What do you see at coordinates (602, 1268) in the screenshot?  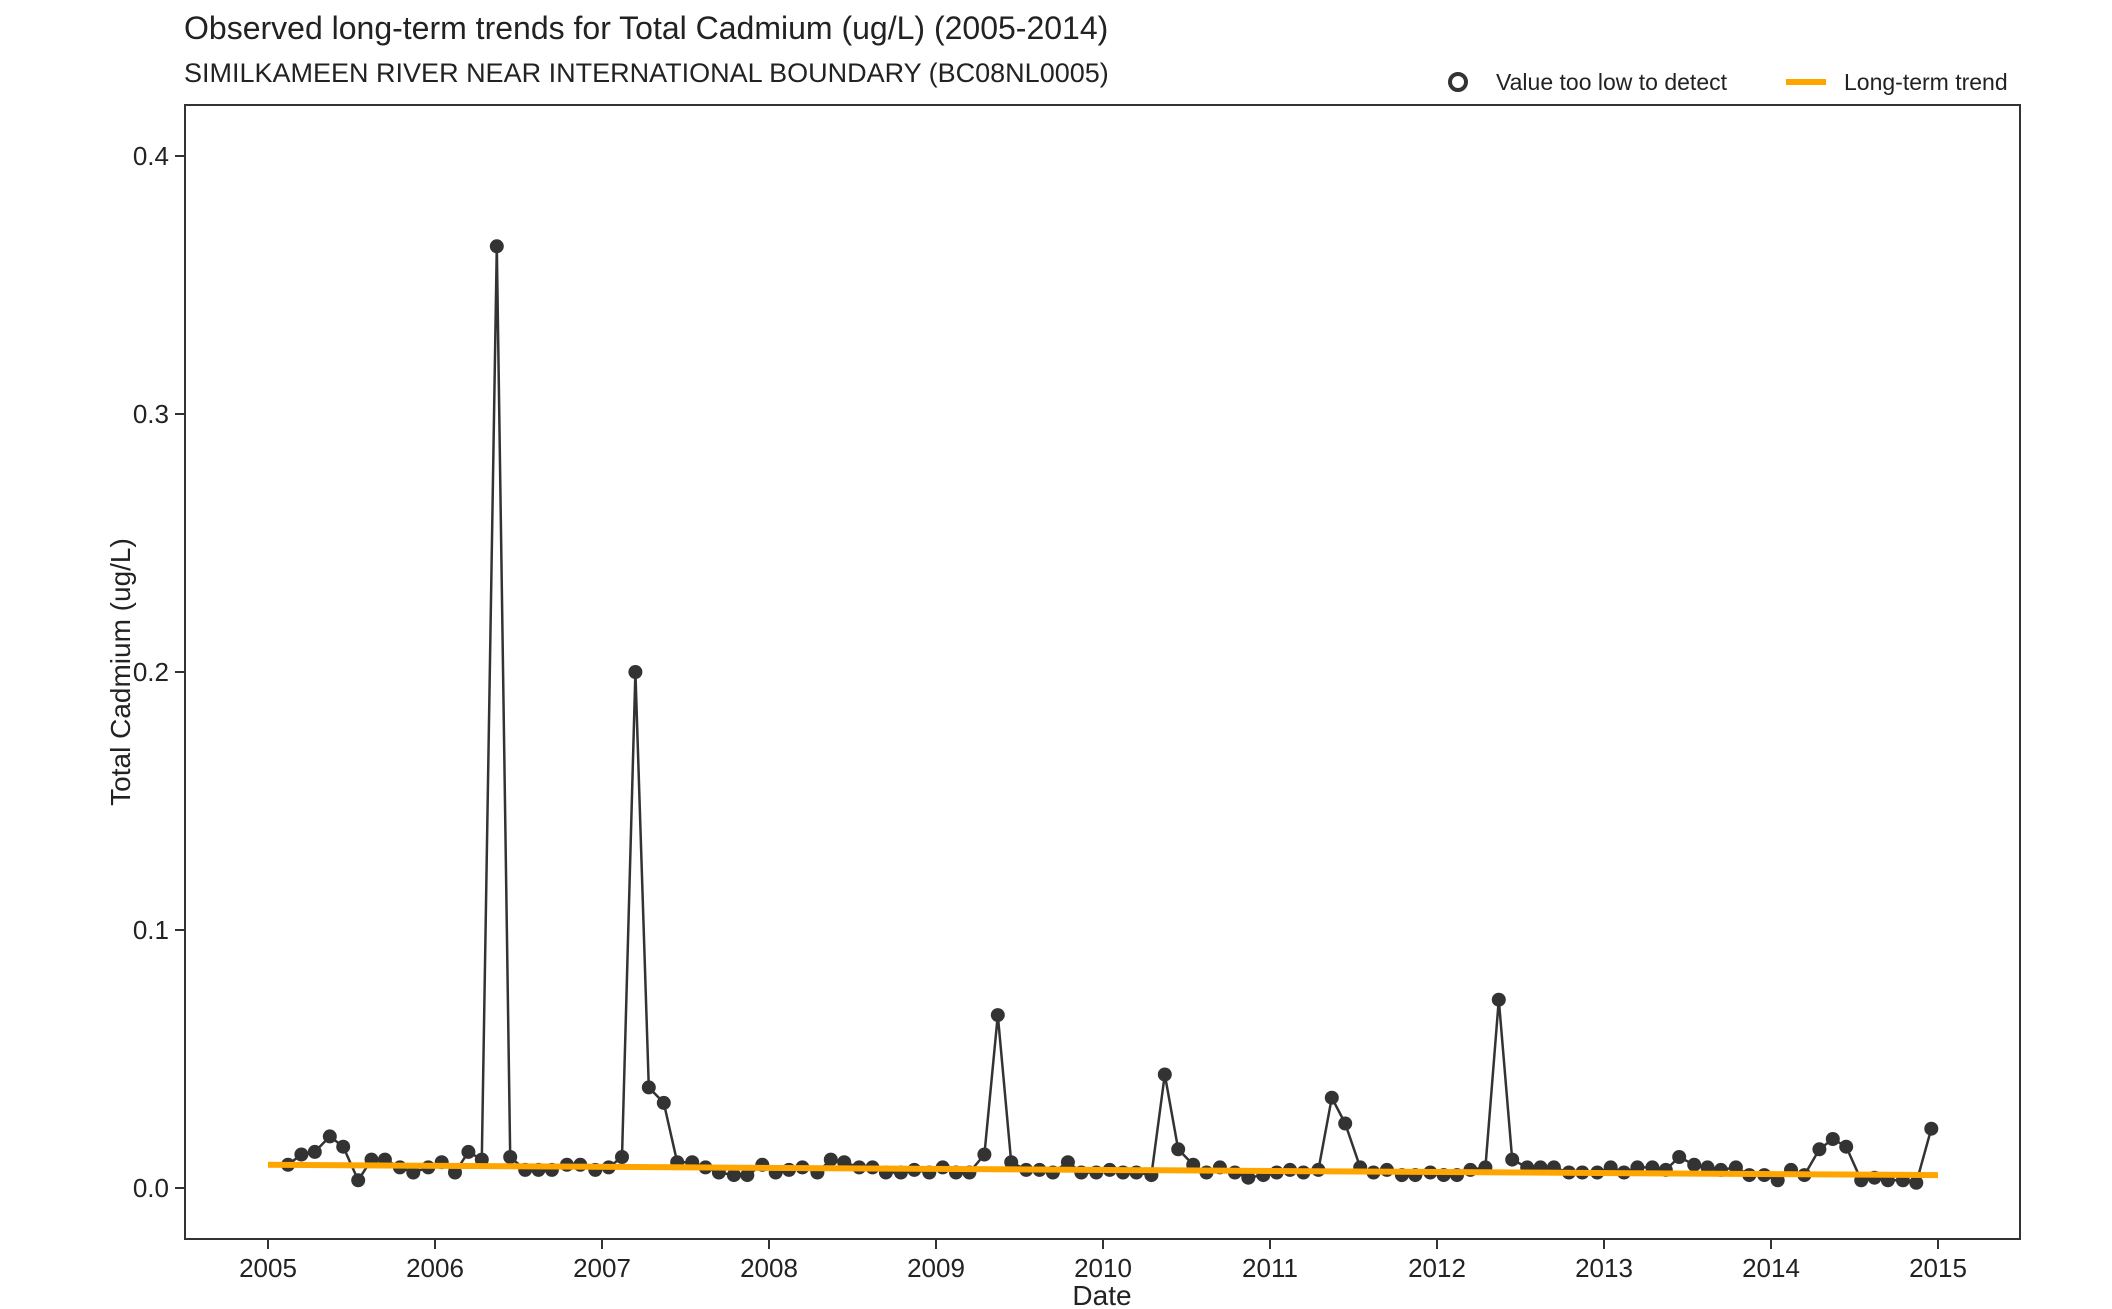 I see `x-tick-label: 2007` at bounding box center [602, 1268].